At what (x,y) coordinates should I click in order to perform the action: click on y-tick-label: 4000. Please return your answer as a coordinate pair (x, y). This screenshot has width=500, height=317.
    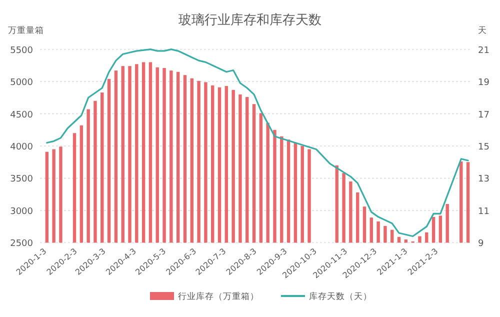
    Looking at the image, I should click on (22, 147).